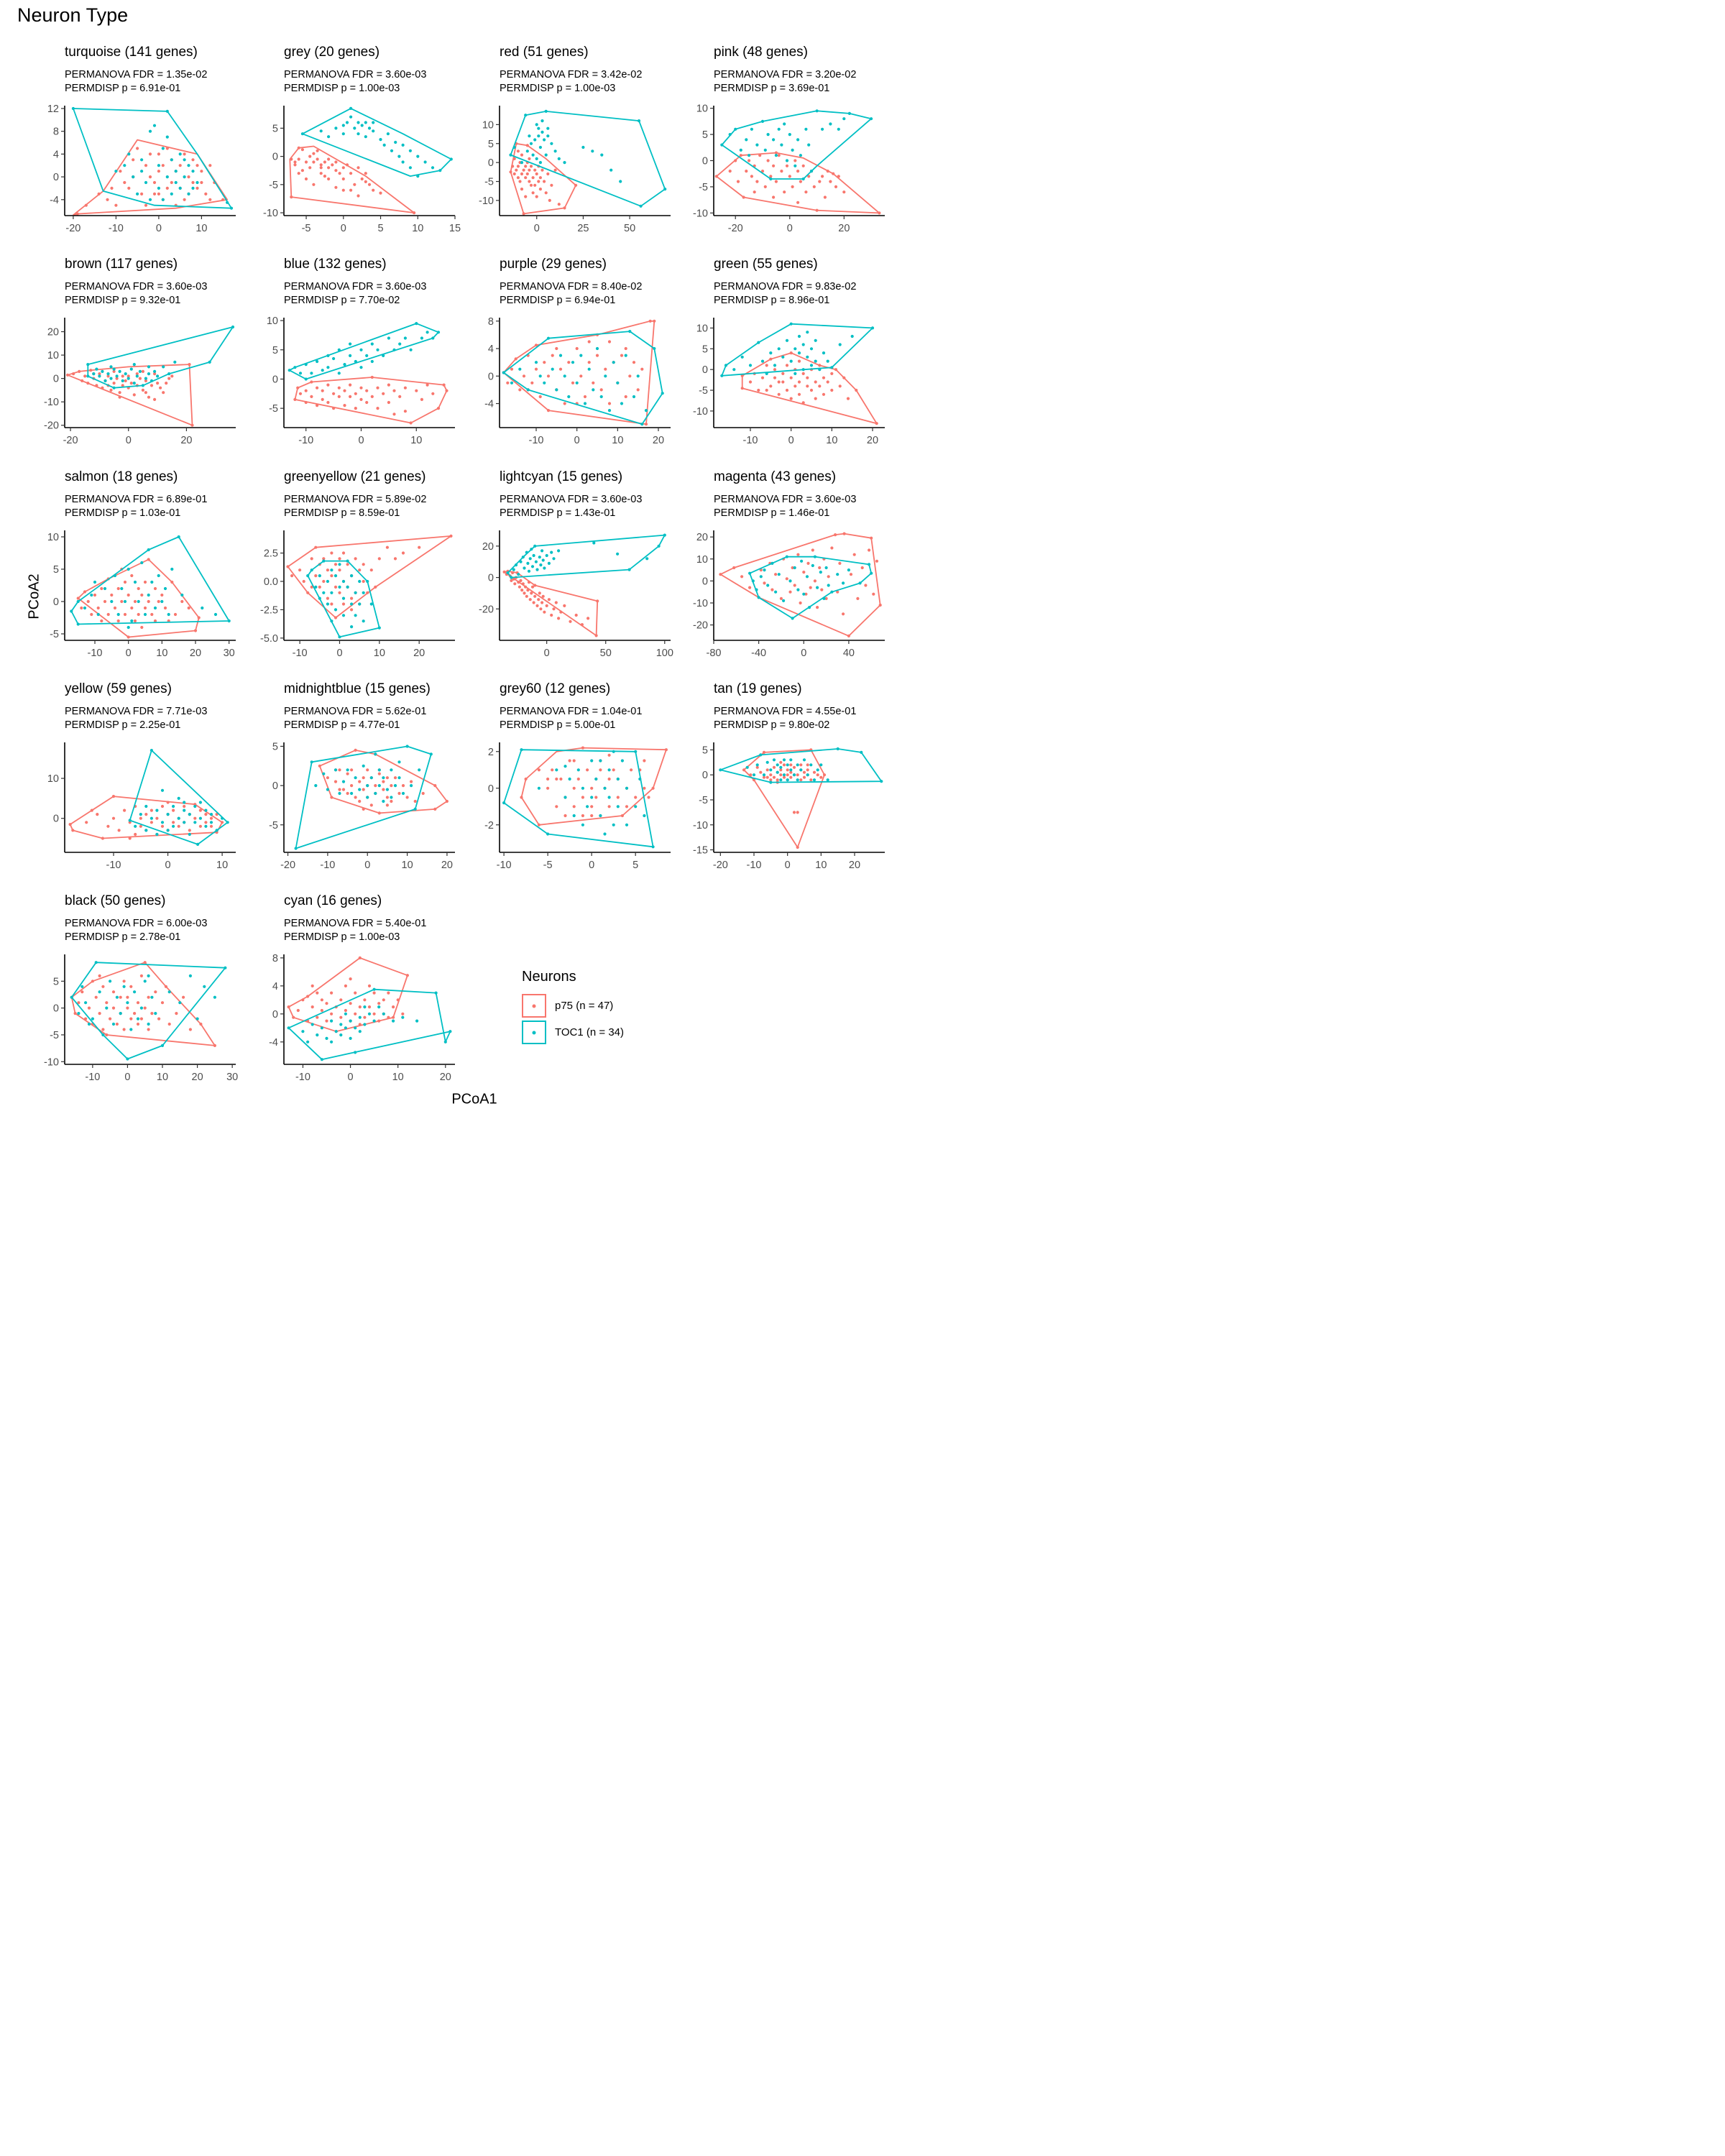  Describe the element at coordinates (380, 229) in the screenshot. I see `x-tick-label: 5` at that location.